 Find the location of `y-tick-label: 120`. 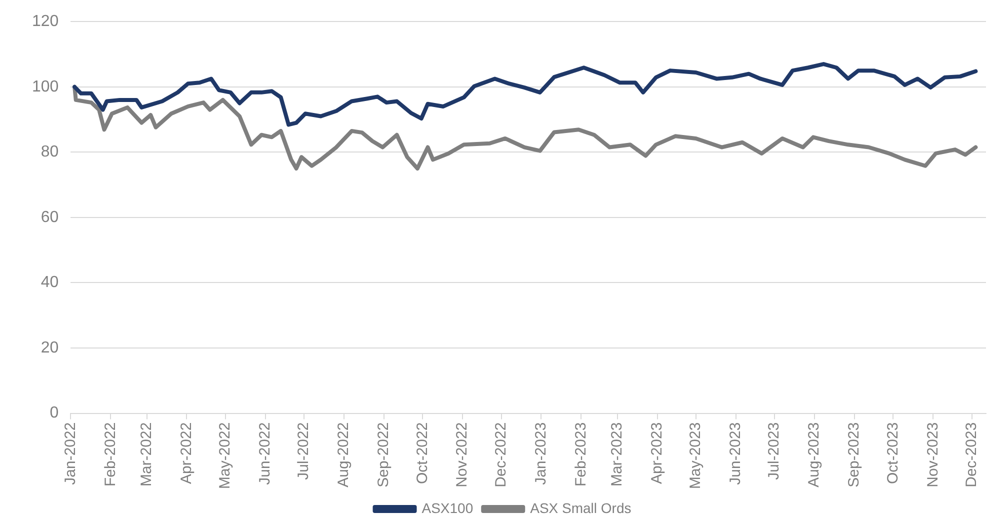

y-tick-label: 120 is located at coordinates (45, 21).